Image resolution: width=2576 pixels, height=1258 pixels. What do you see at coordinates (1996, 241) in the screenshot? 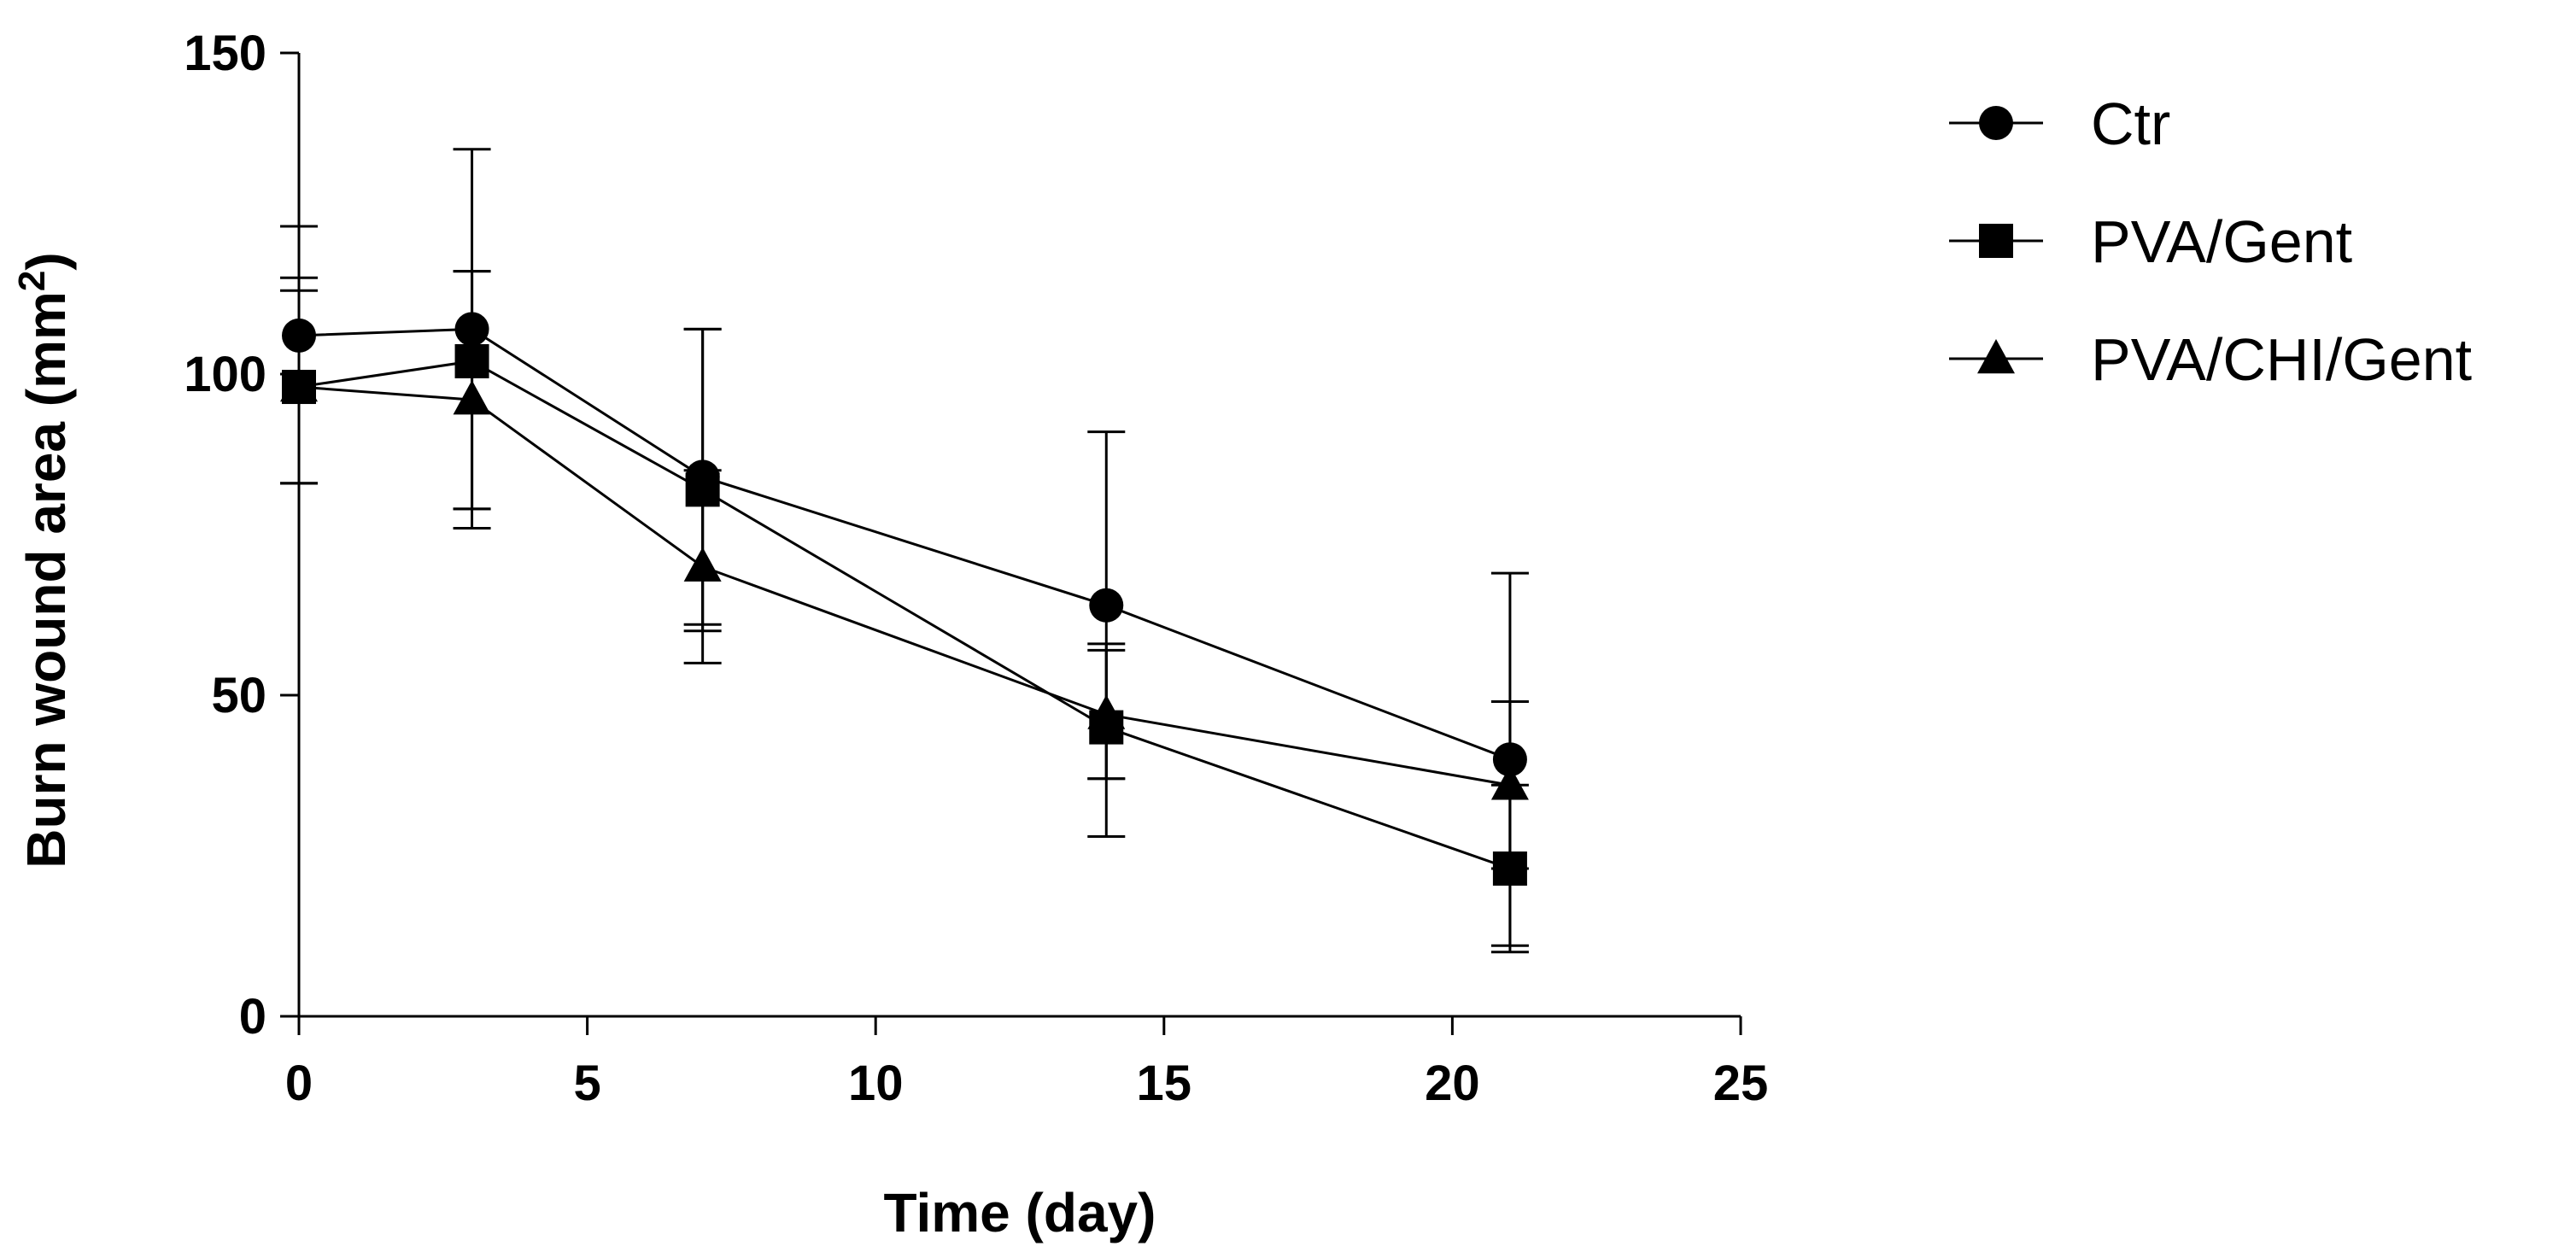
I see `legend-marker-square` at bounding box center [1996, 241].